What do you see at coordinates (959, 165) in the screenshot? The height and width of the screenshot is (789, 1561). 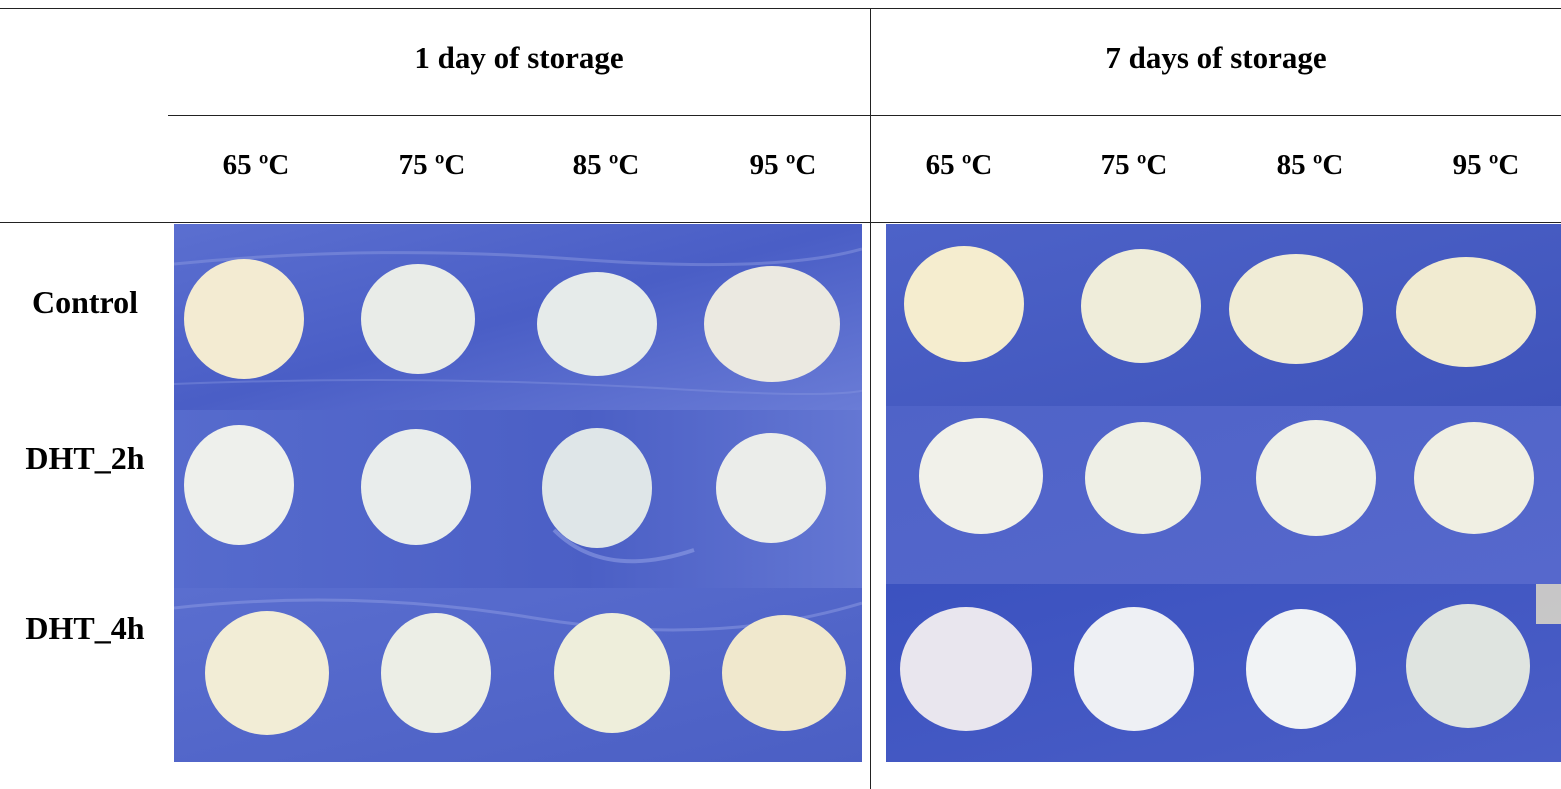 I see `temp-day7-65: 65 ºC` at bounding box center [959, 165].